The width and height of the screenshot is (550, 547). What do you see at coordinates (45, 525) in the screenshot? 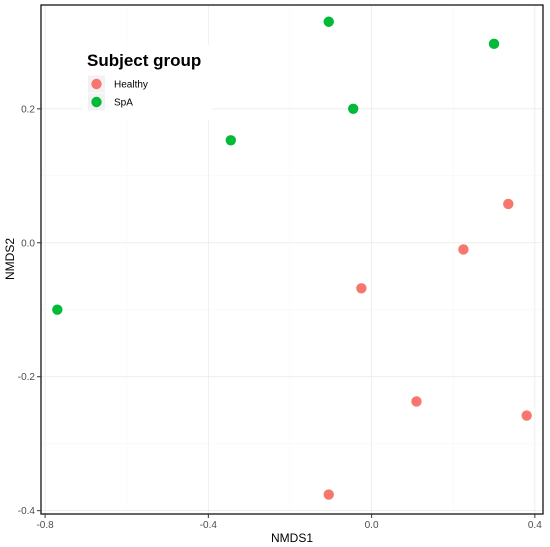
I see `x-tick-label: -0.8` at bounding box center [45, 525].